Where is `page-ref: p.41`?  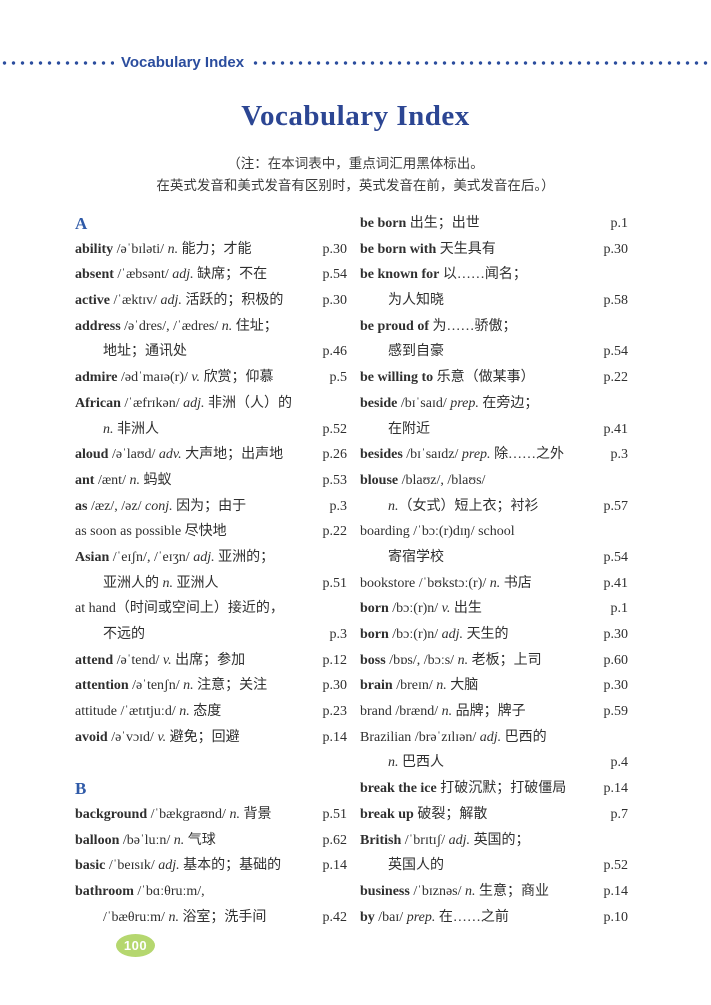 page-ref: p.41 is located at coordinates (616, 429).